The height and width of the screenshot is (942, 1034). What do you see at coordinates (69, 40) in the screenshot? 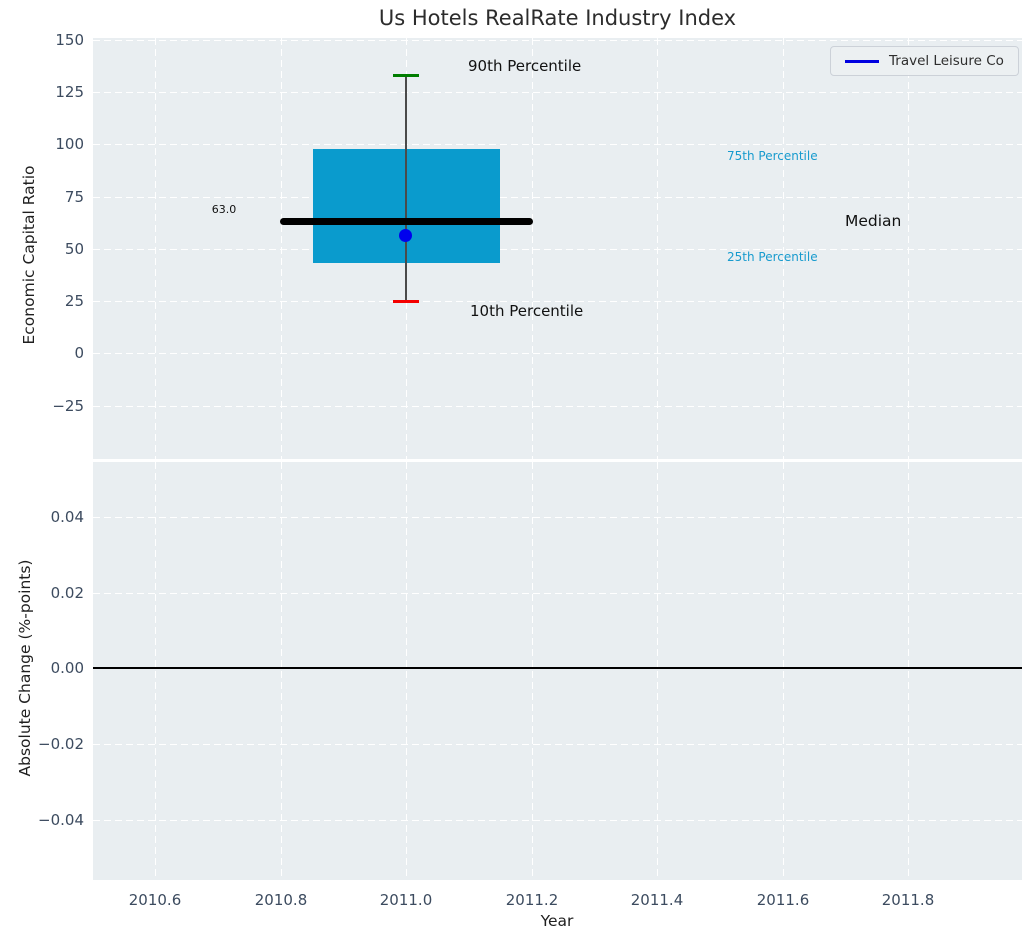
I see `ytick-label: 150` at bounding box center [69, 40].